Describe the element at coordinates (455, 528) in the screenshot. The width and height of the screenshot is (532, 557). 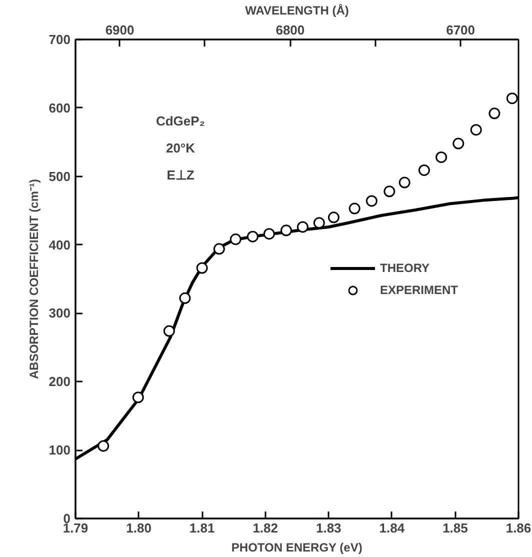
I see `x-tick-label: 1.85` at that location.